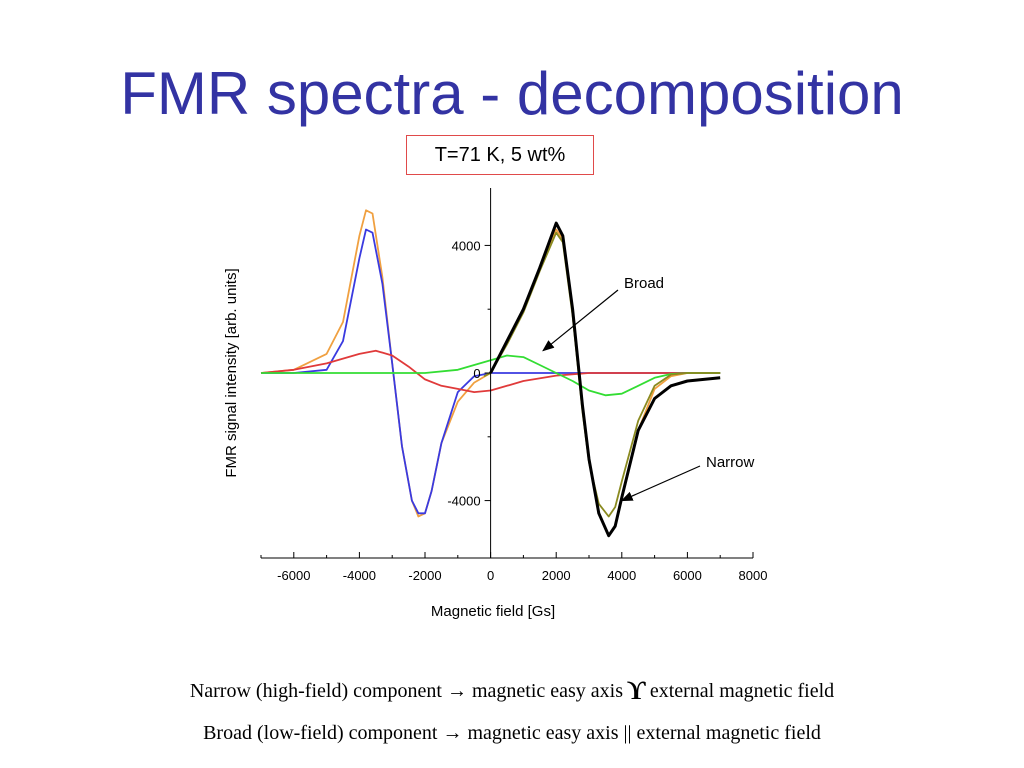  I want to click on x-tick-label: -6000, so click(293, 575).